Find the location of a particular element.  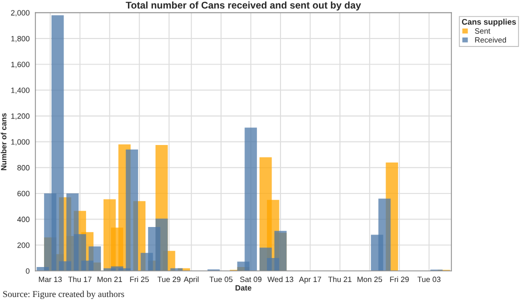

chart-title: Total number of Cans received and sent out by day is located at coordinates (243, 6).